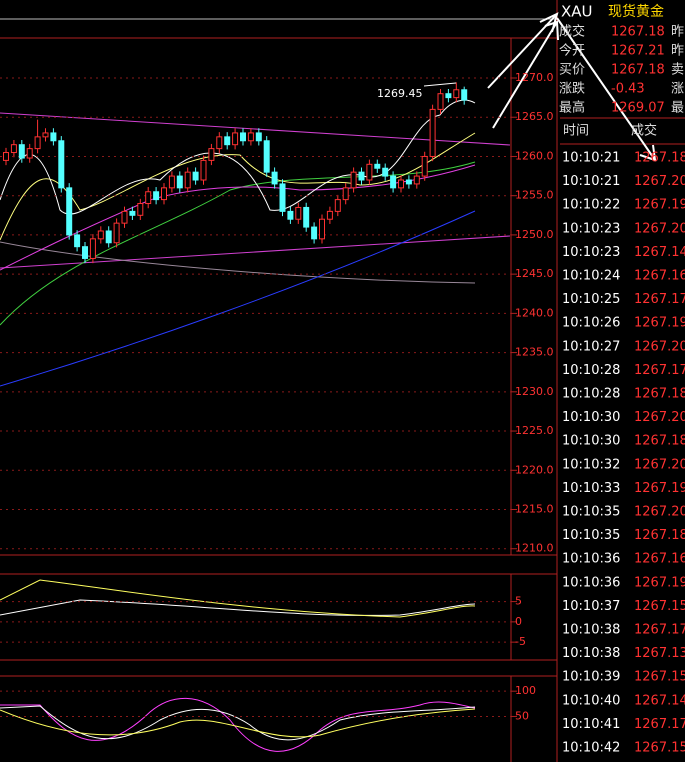 The width and height of the screenshot is (685, 762). I want to click on trade-price: 1267.14, so click(659, 700).